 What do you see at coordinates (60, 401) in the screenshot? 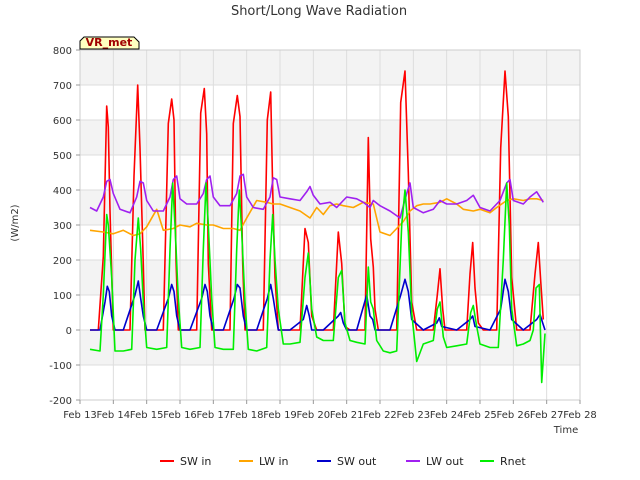
I see `y-tick-label: -200` at bounding box center [60, 401].